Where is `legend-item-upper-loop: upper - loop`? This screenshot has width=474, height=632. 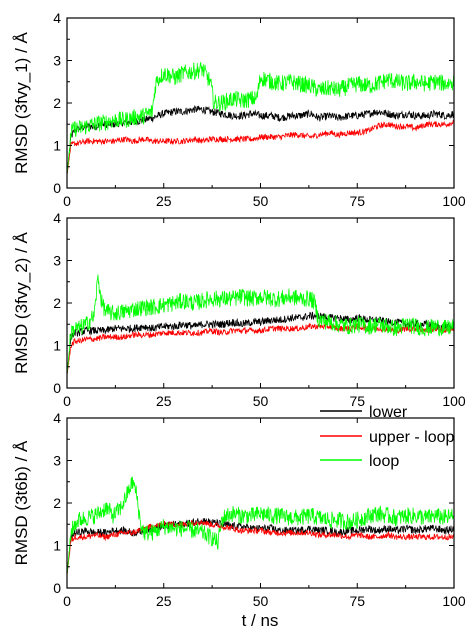
legend-item-upper-loop: upper - loop is located at coordinates (387, 437).